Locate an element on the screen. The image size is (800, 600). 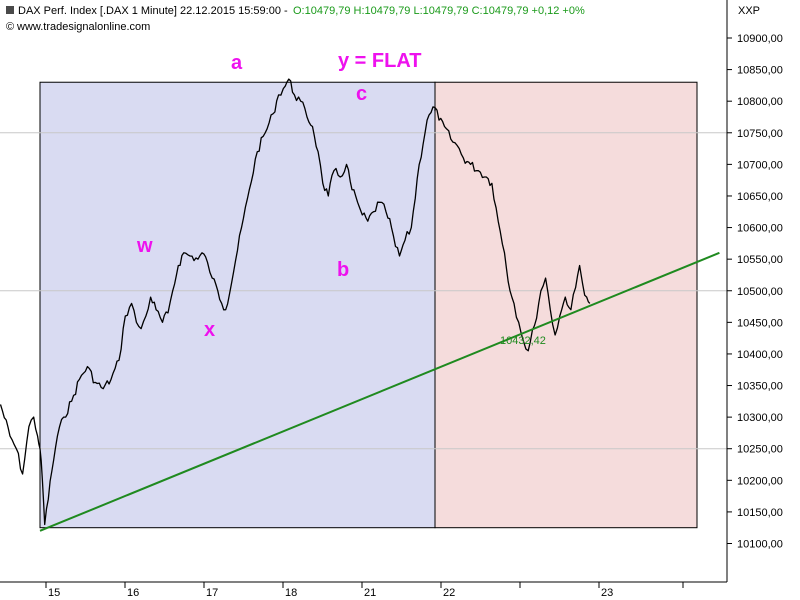
x-tick-label: 16 is located at coordinates (133, 593).